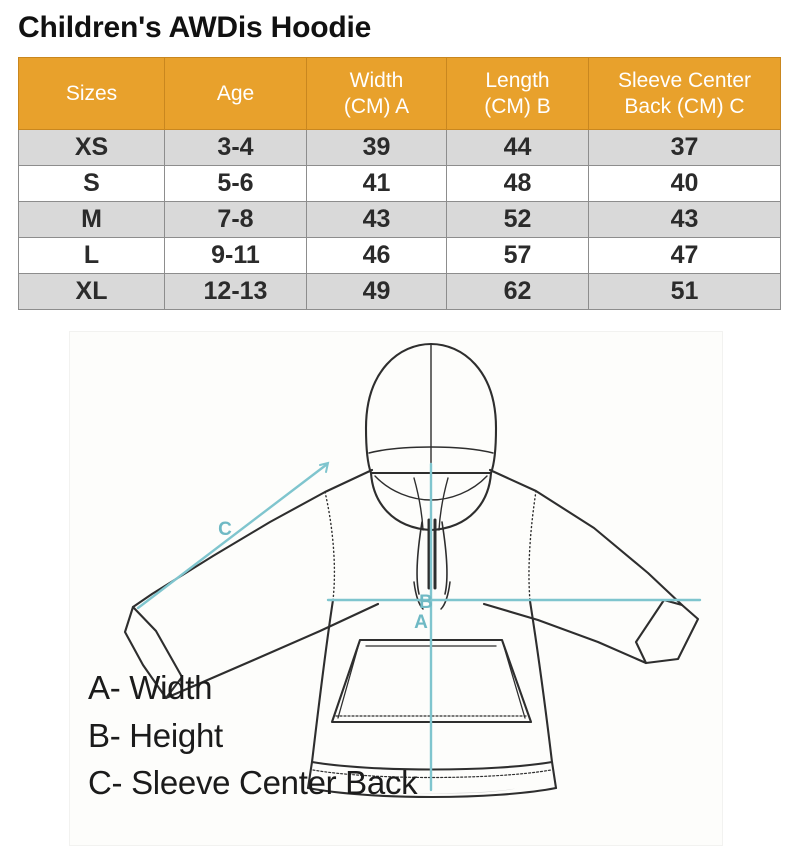 This screenshot has height=857, width=800. What do you see at coordinates (426, 602) in the screenshot?
I see `measure-label-b: B` at bounding box center [426, 602].